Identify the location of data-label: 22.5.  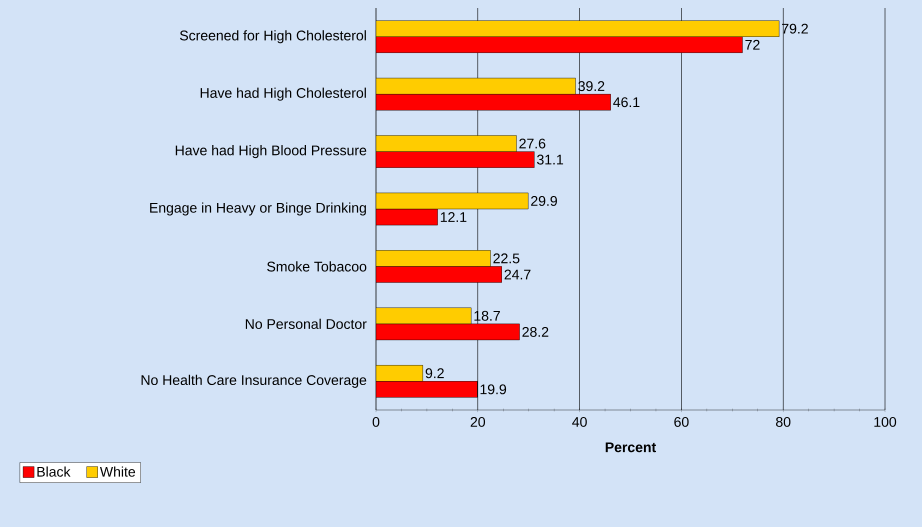
(506, 258).